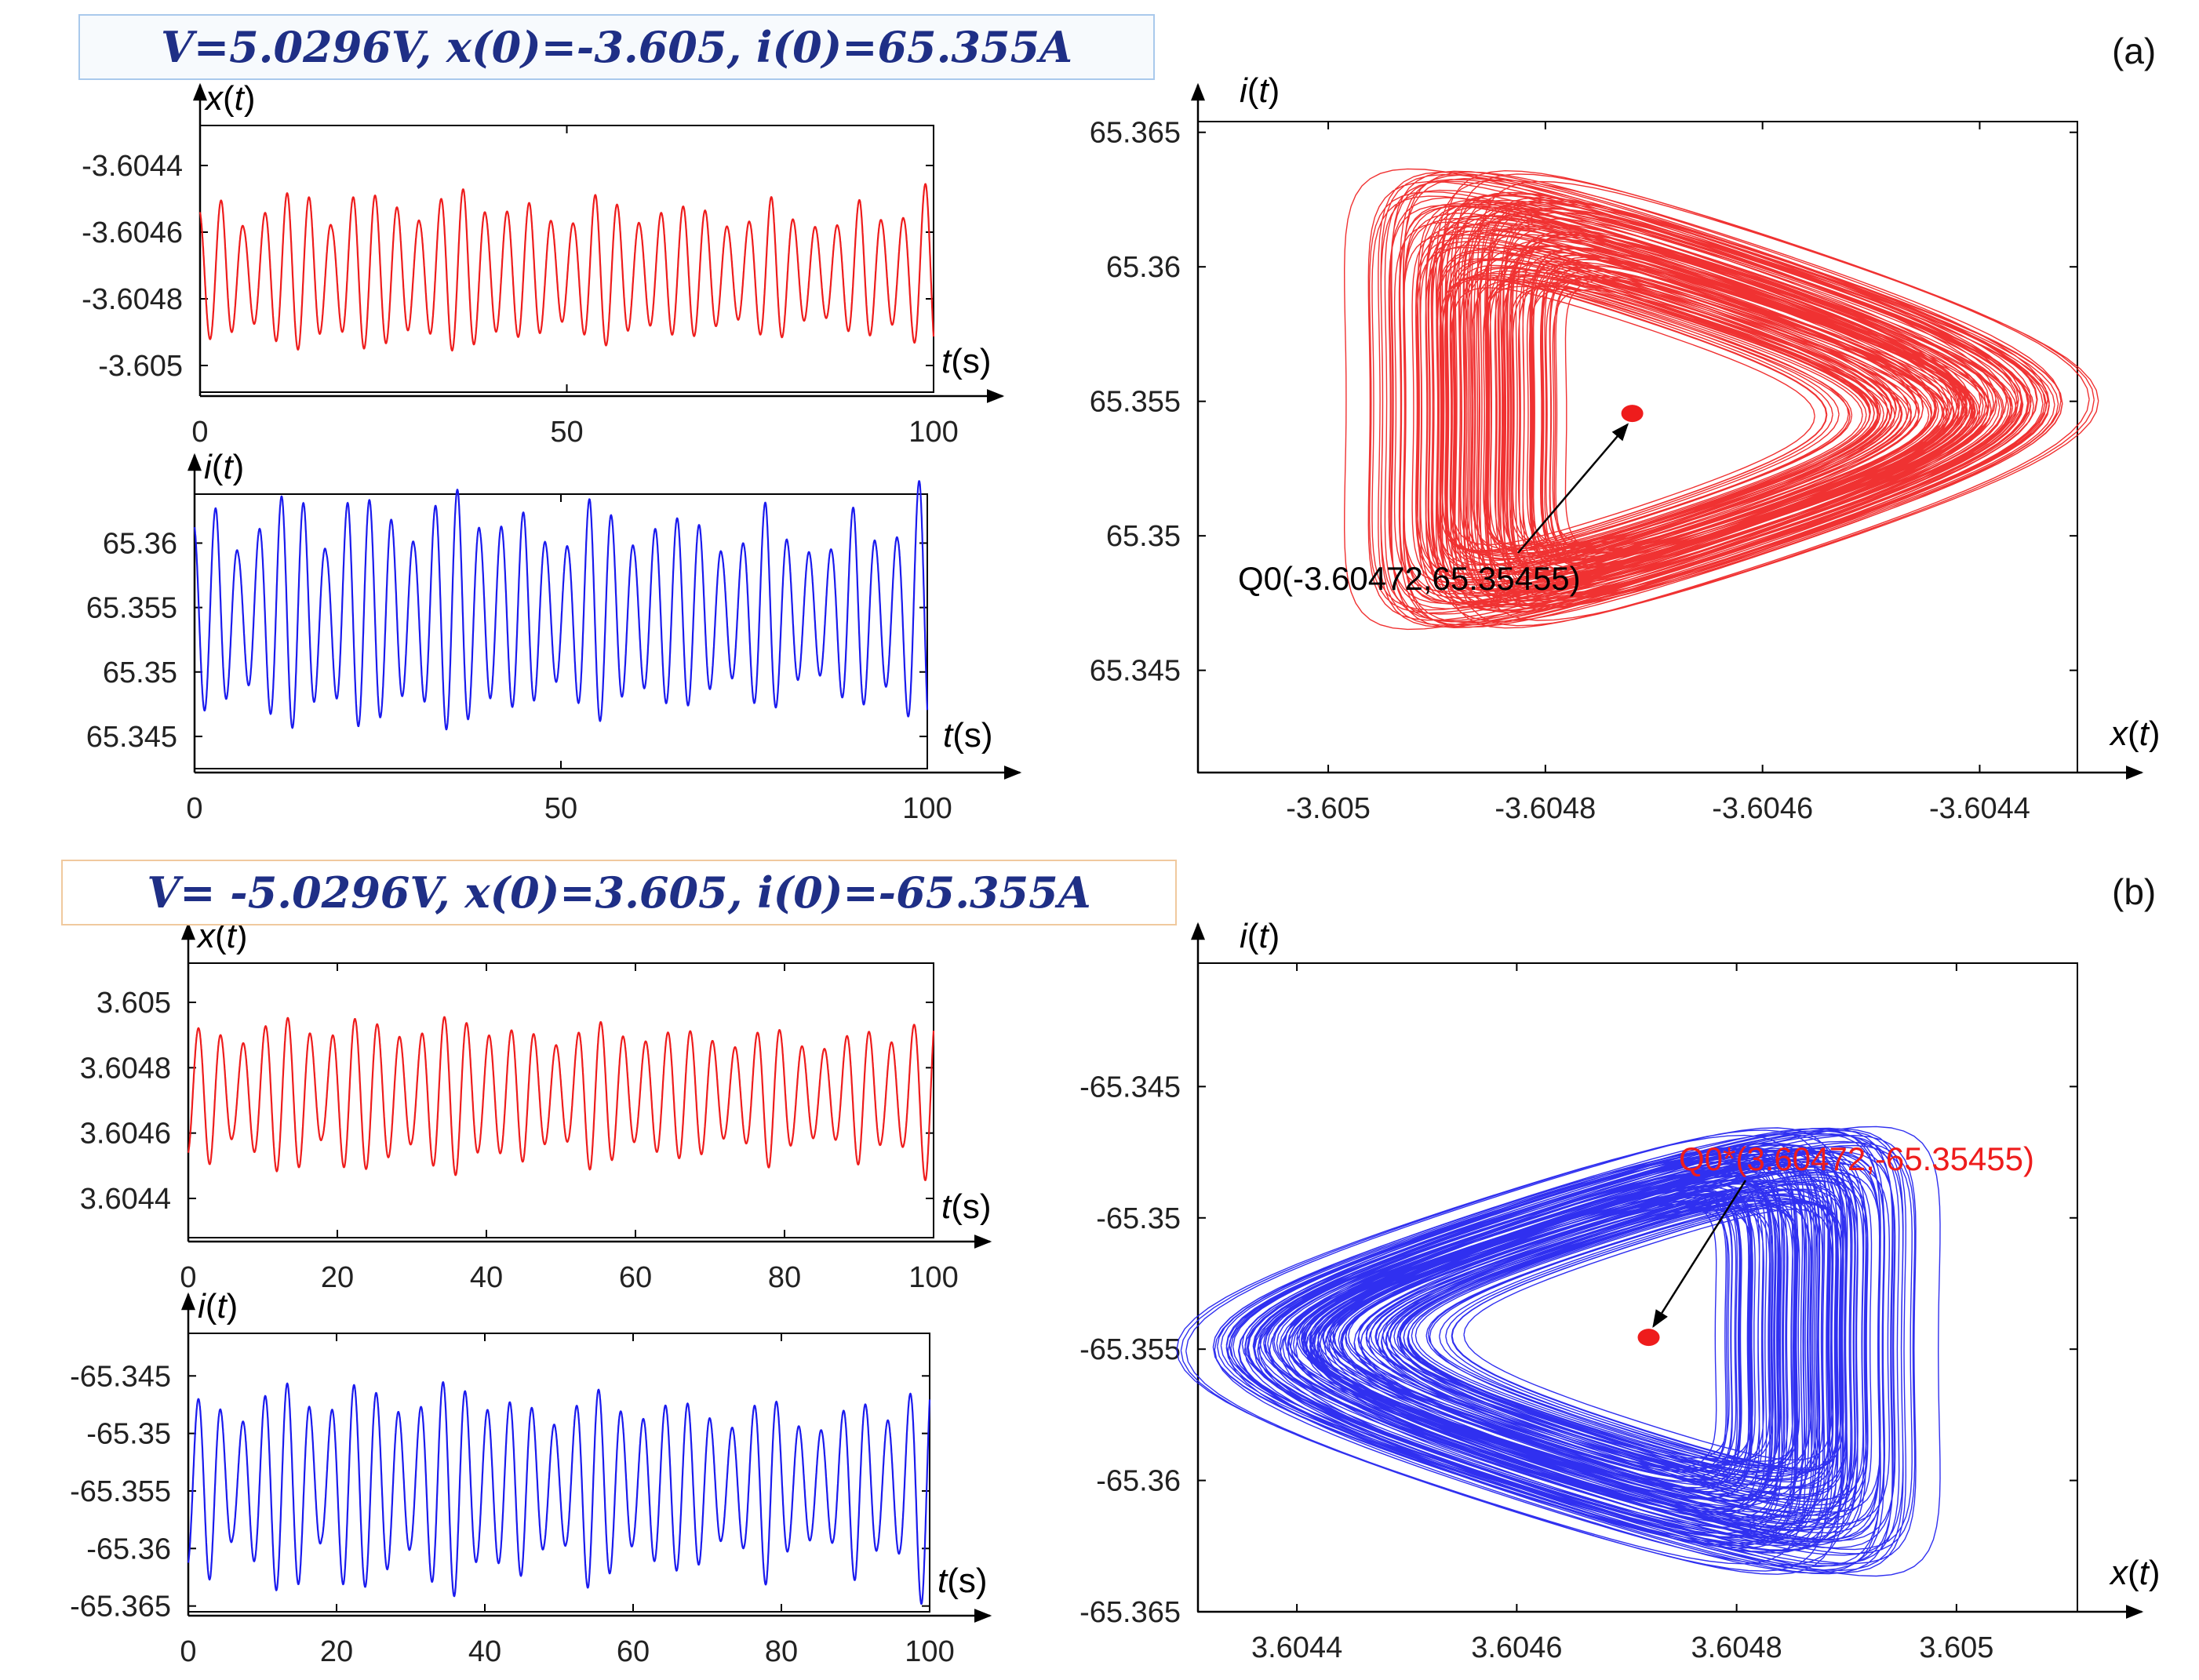  What do you see at coordinates (1296, 1647) in the screenshot?
I see `x-tick-label: 3.6044` at bounding box center [1296, 1647].